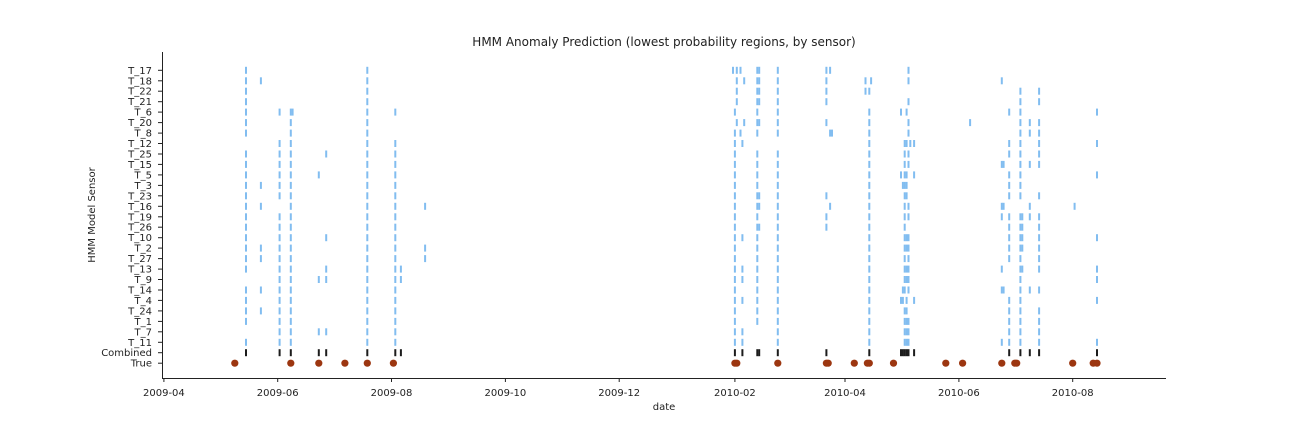 The height and width of the screenshot is (432, 1296). What do you see at coordinates (1001, 269) in the screenshot?
I see `t-13-anomaly-mark` at bounding box center [1001, 269].